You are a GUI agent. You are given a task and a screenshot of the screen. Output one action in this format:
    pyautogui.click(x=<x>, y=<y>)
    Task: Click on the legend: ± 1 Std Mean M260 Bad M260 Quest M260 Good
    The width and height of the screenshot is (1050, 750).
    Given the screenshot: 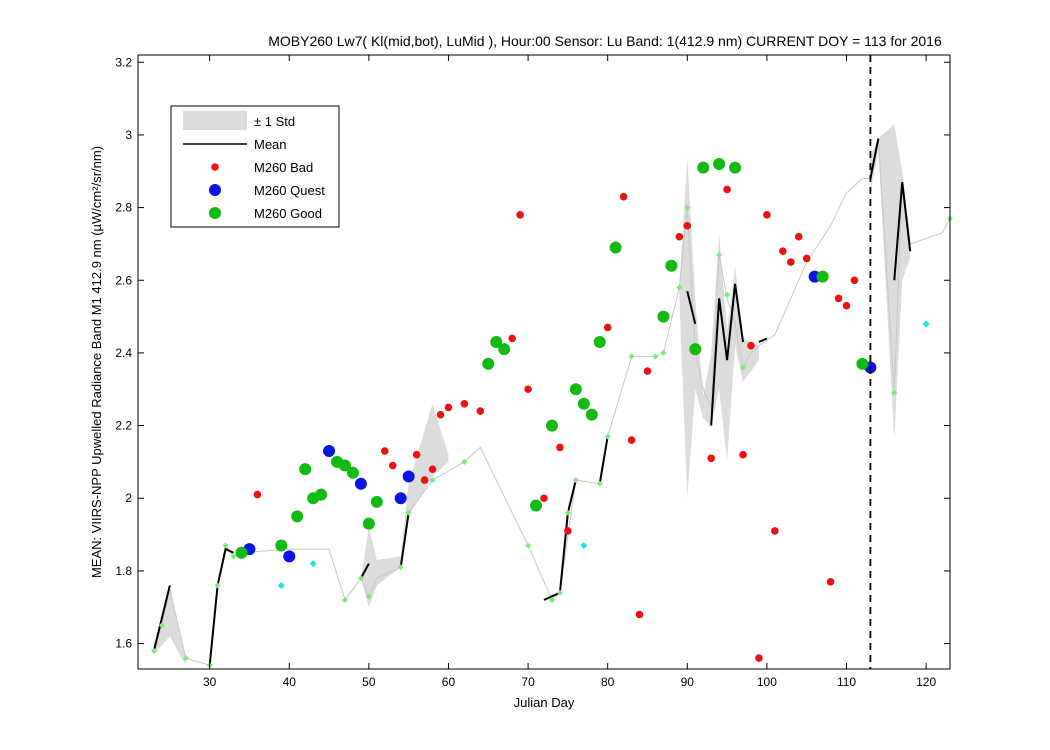 What is the action you would take?
    pyautogui.click(x=255, y=166)
    